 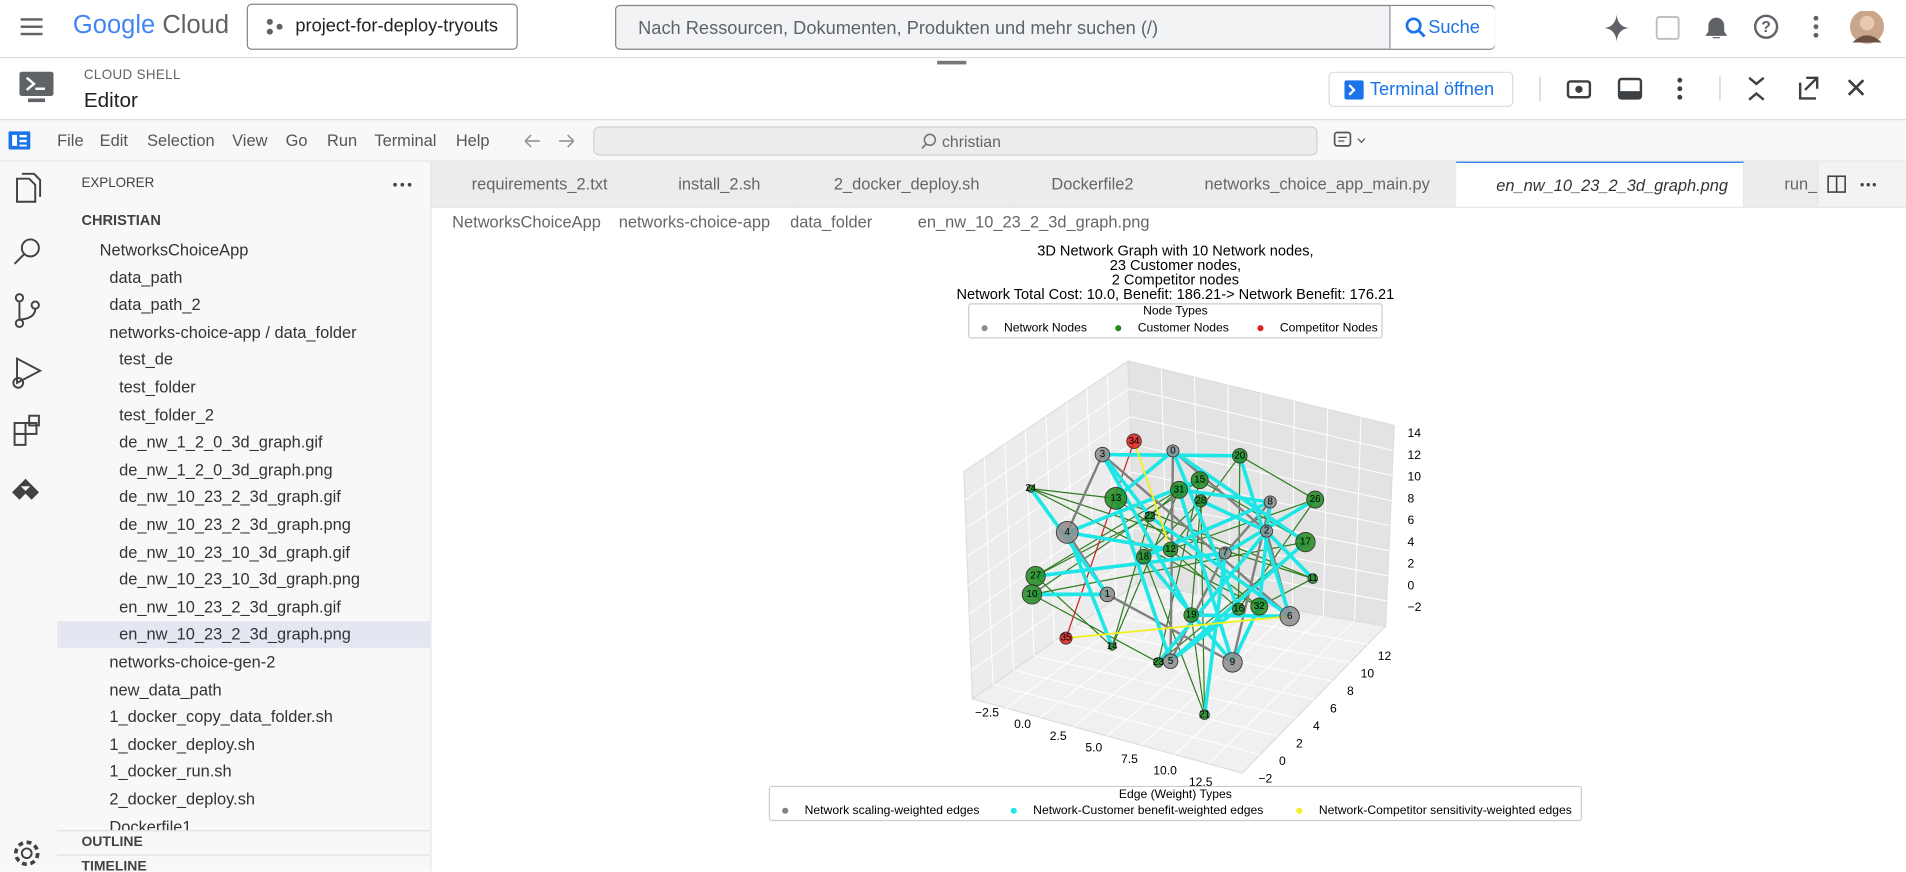 What do you see at coordinates (146, 277) in the screenshot?
I see `tree-item: data_path` at bounding box center [146, 277].